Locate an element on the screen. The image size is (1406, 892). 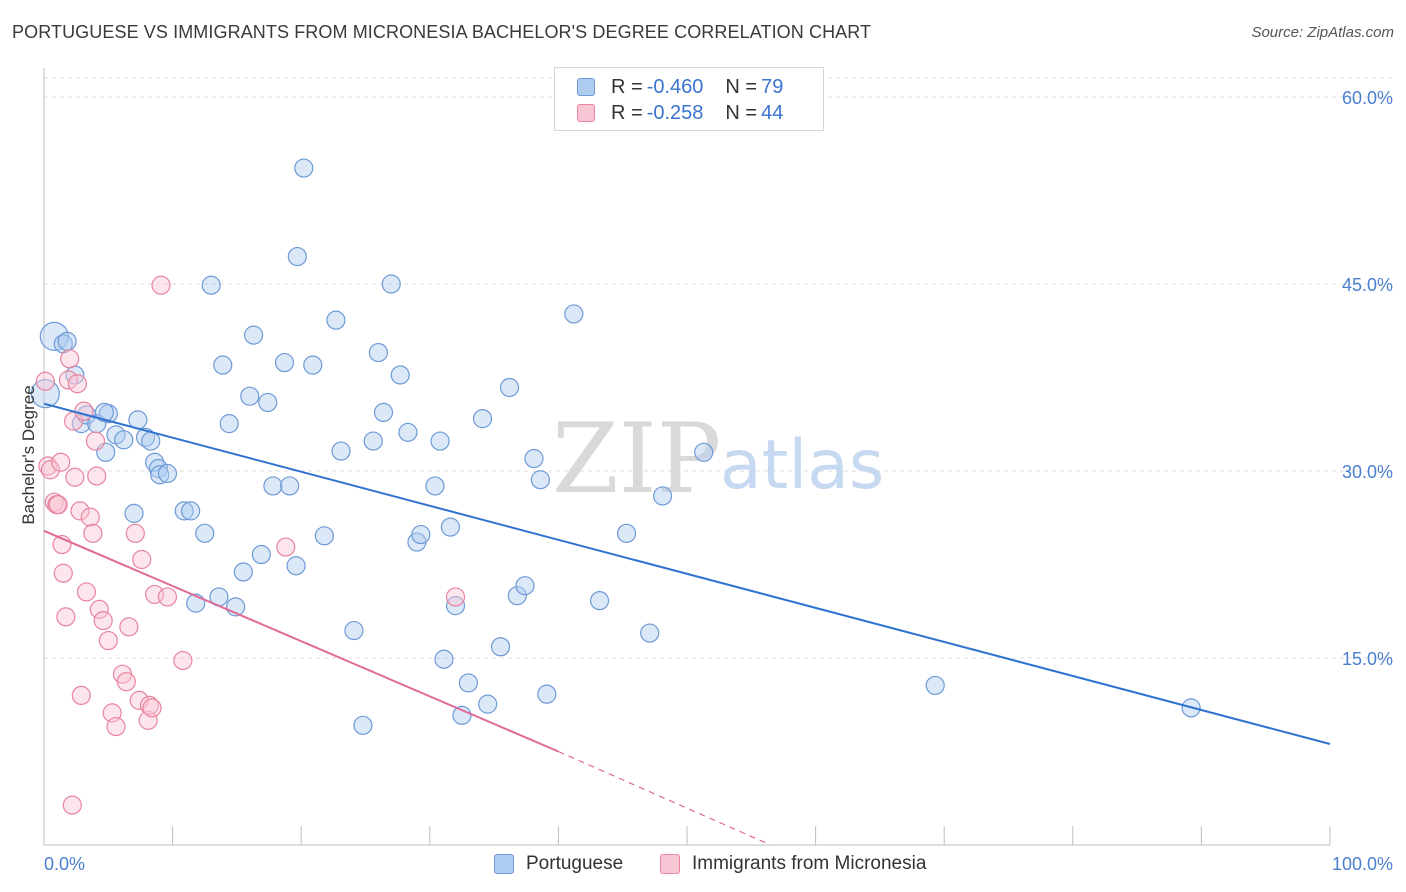
trend-line-micronesia is located at coordinates (301, 641).